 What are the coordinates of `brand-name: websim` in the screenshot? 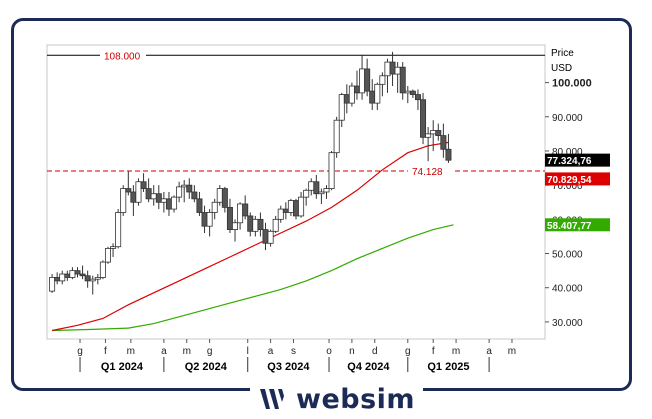 It's located at (356, 399).